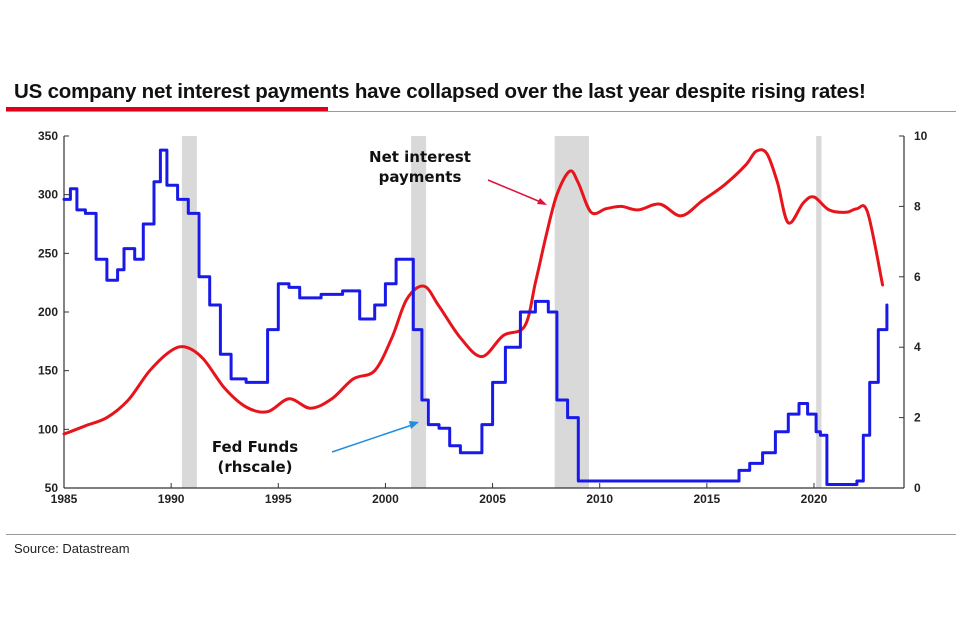 The height and width of the screenshot is (640, 960). I want to click on title-divider, so click(481, 111).